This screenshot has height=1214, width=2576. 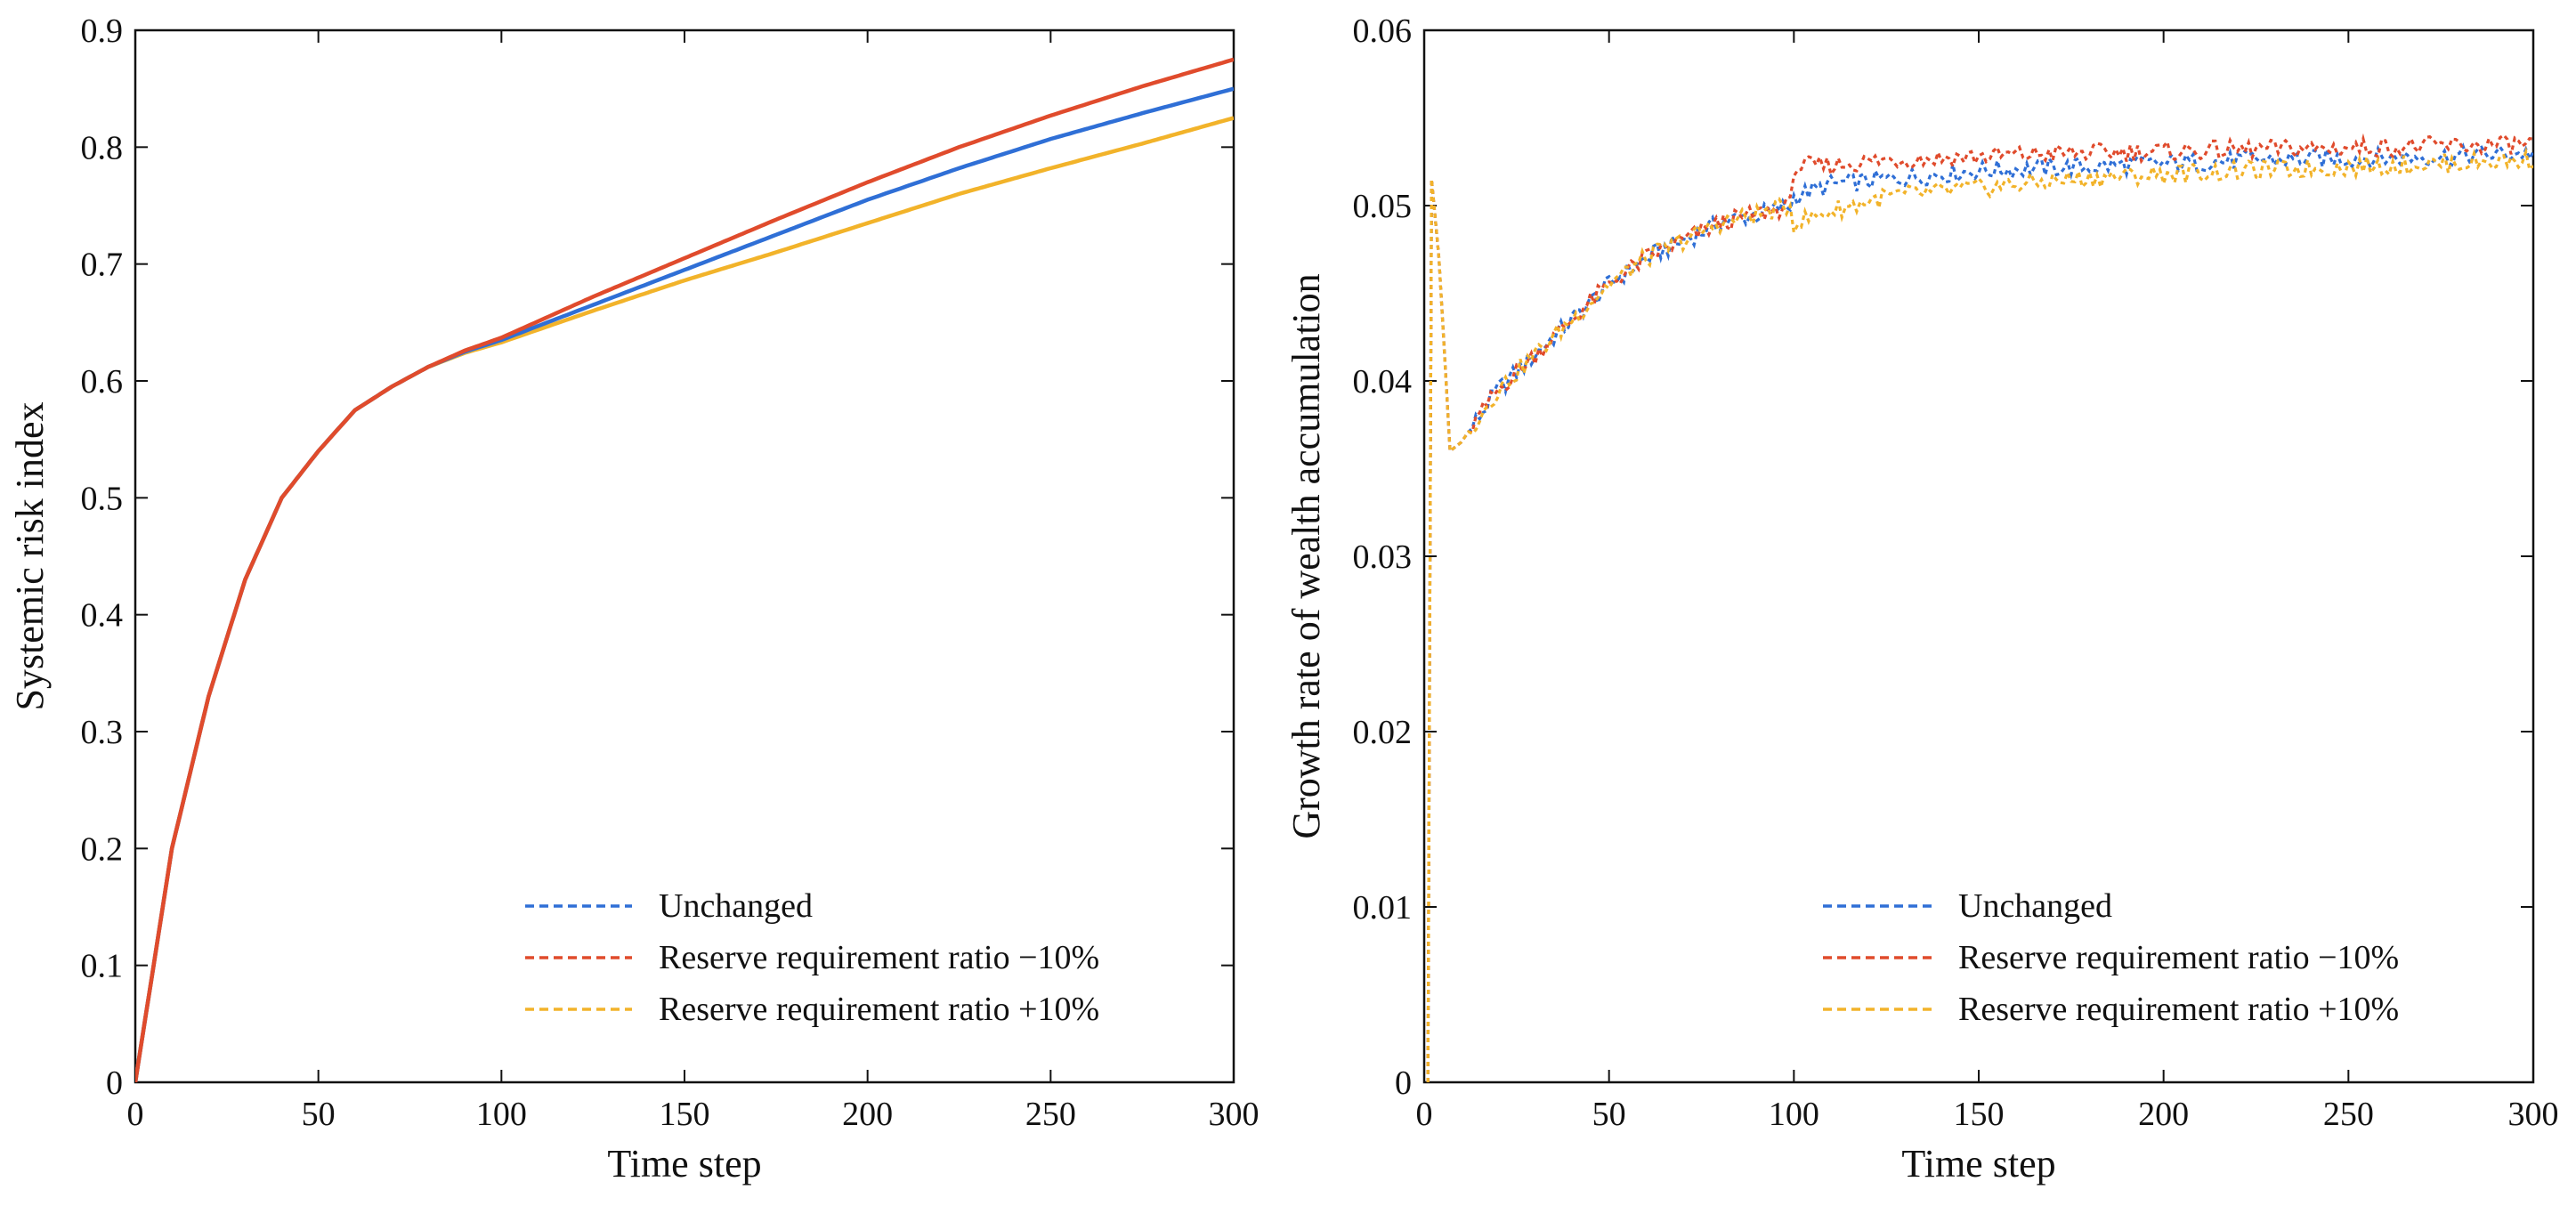 I want to click on y-tick-label: 0.9, so click(x=102, y=31).